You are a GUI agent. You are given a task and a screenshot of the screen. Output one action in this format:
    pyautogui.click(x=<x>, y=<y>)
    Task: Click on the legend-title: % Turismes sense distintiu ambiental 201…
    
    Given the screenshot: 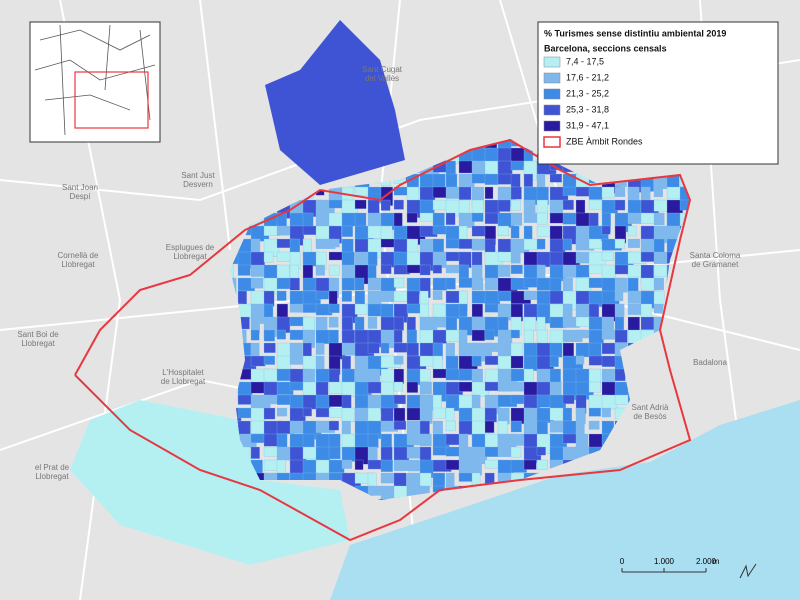 What is the action you would take?
    pyautogui.click(x=635, y=33)
    